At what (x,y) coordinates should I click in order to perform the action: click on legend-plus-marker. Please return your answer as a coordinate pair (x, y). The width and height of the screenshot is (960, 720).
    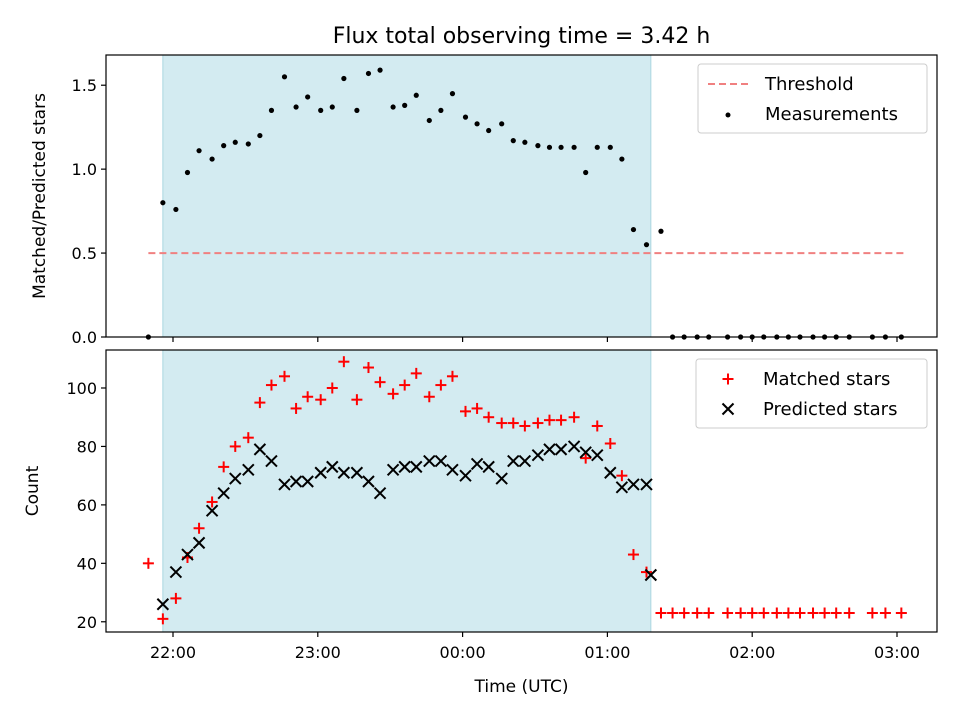
    Looking at the image, I should click on (728, 379).